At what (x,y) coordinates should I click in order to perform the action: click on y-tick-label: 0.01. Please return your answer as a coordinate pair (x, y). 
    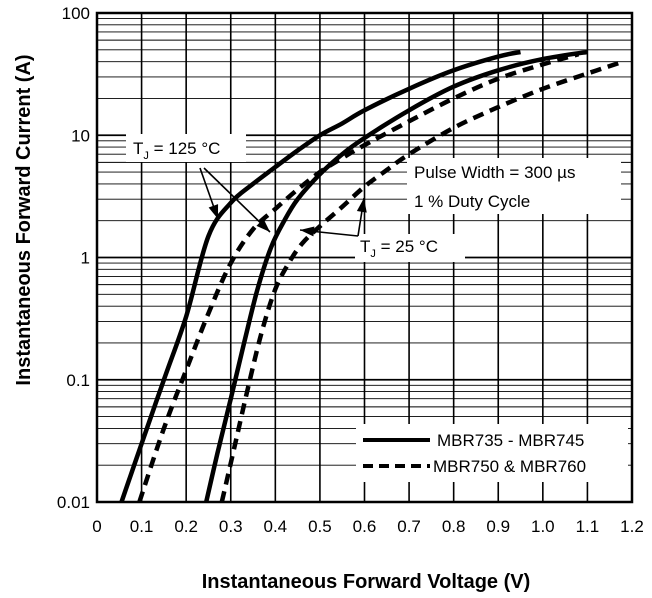
    Looking at the image, I should click on (73, 502).